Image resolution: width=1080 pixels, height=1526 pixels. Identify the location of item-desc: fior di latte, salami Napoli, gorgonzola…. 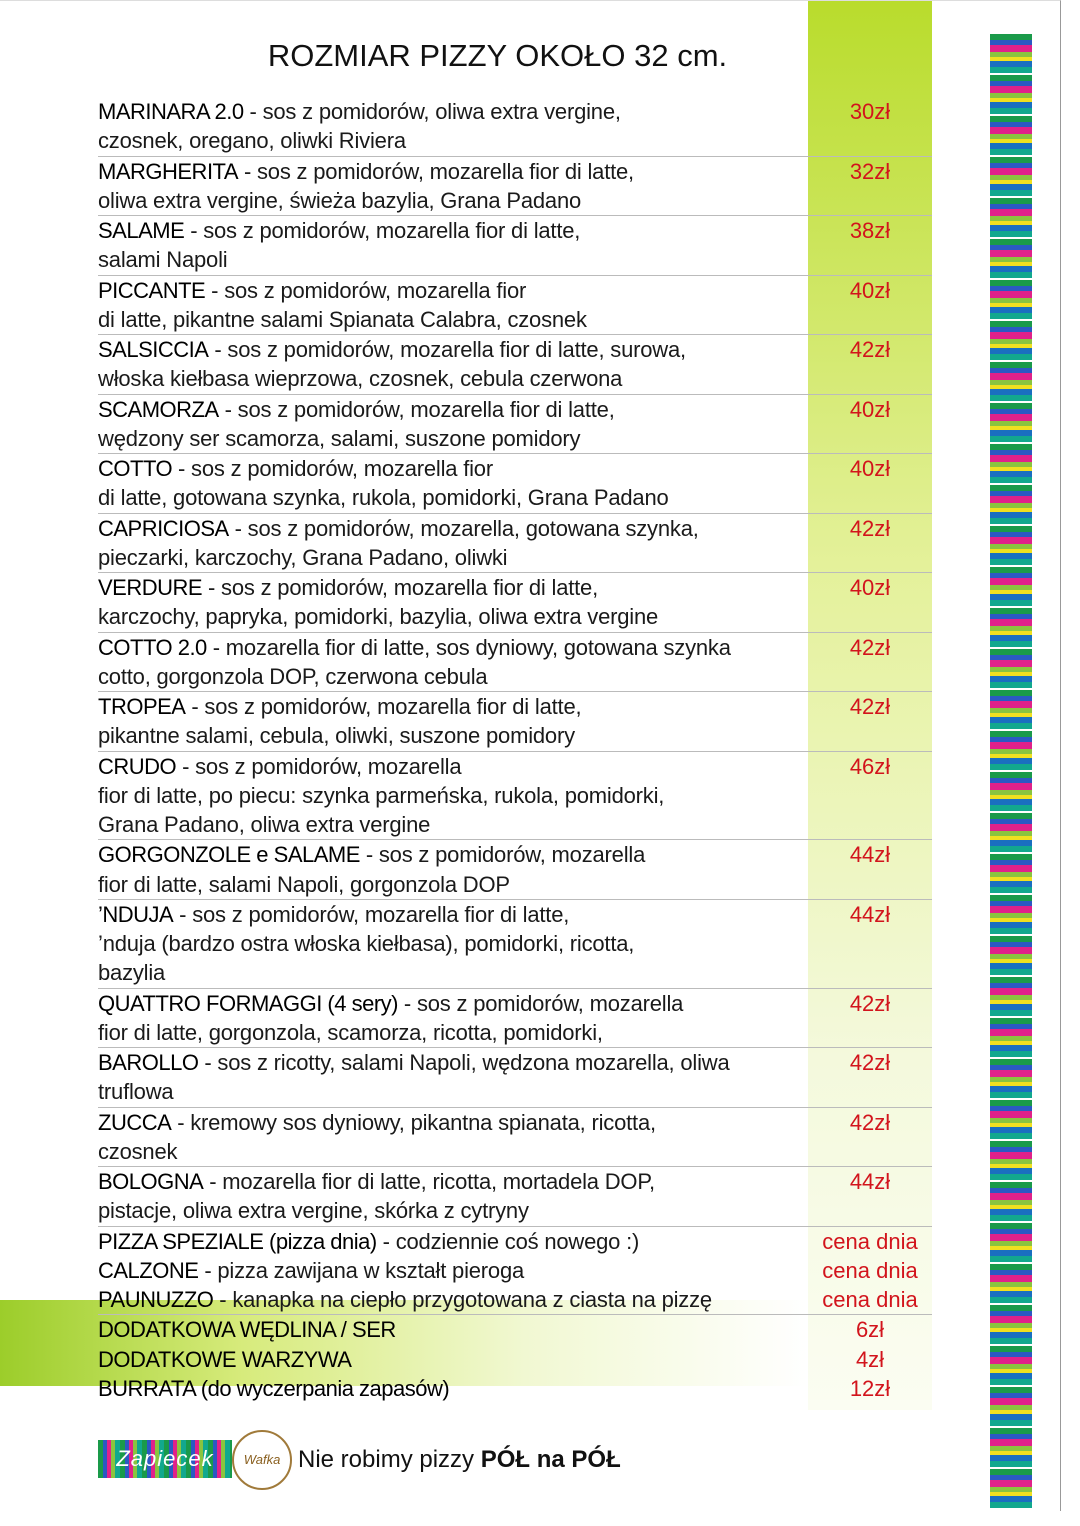
(304, 884).